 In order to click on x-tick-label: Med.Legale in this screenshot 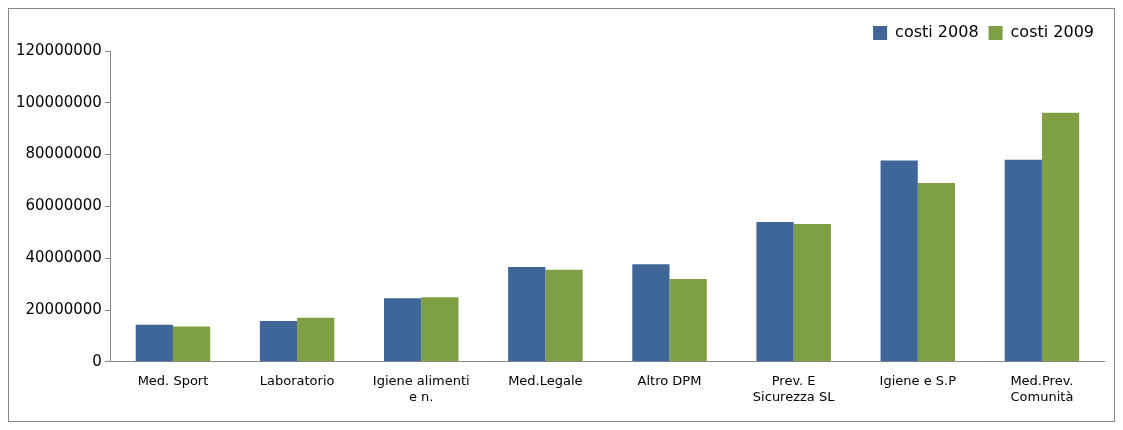, I will do `click(545, 380)`.